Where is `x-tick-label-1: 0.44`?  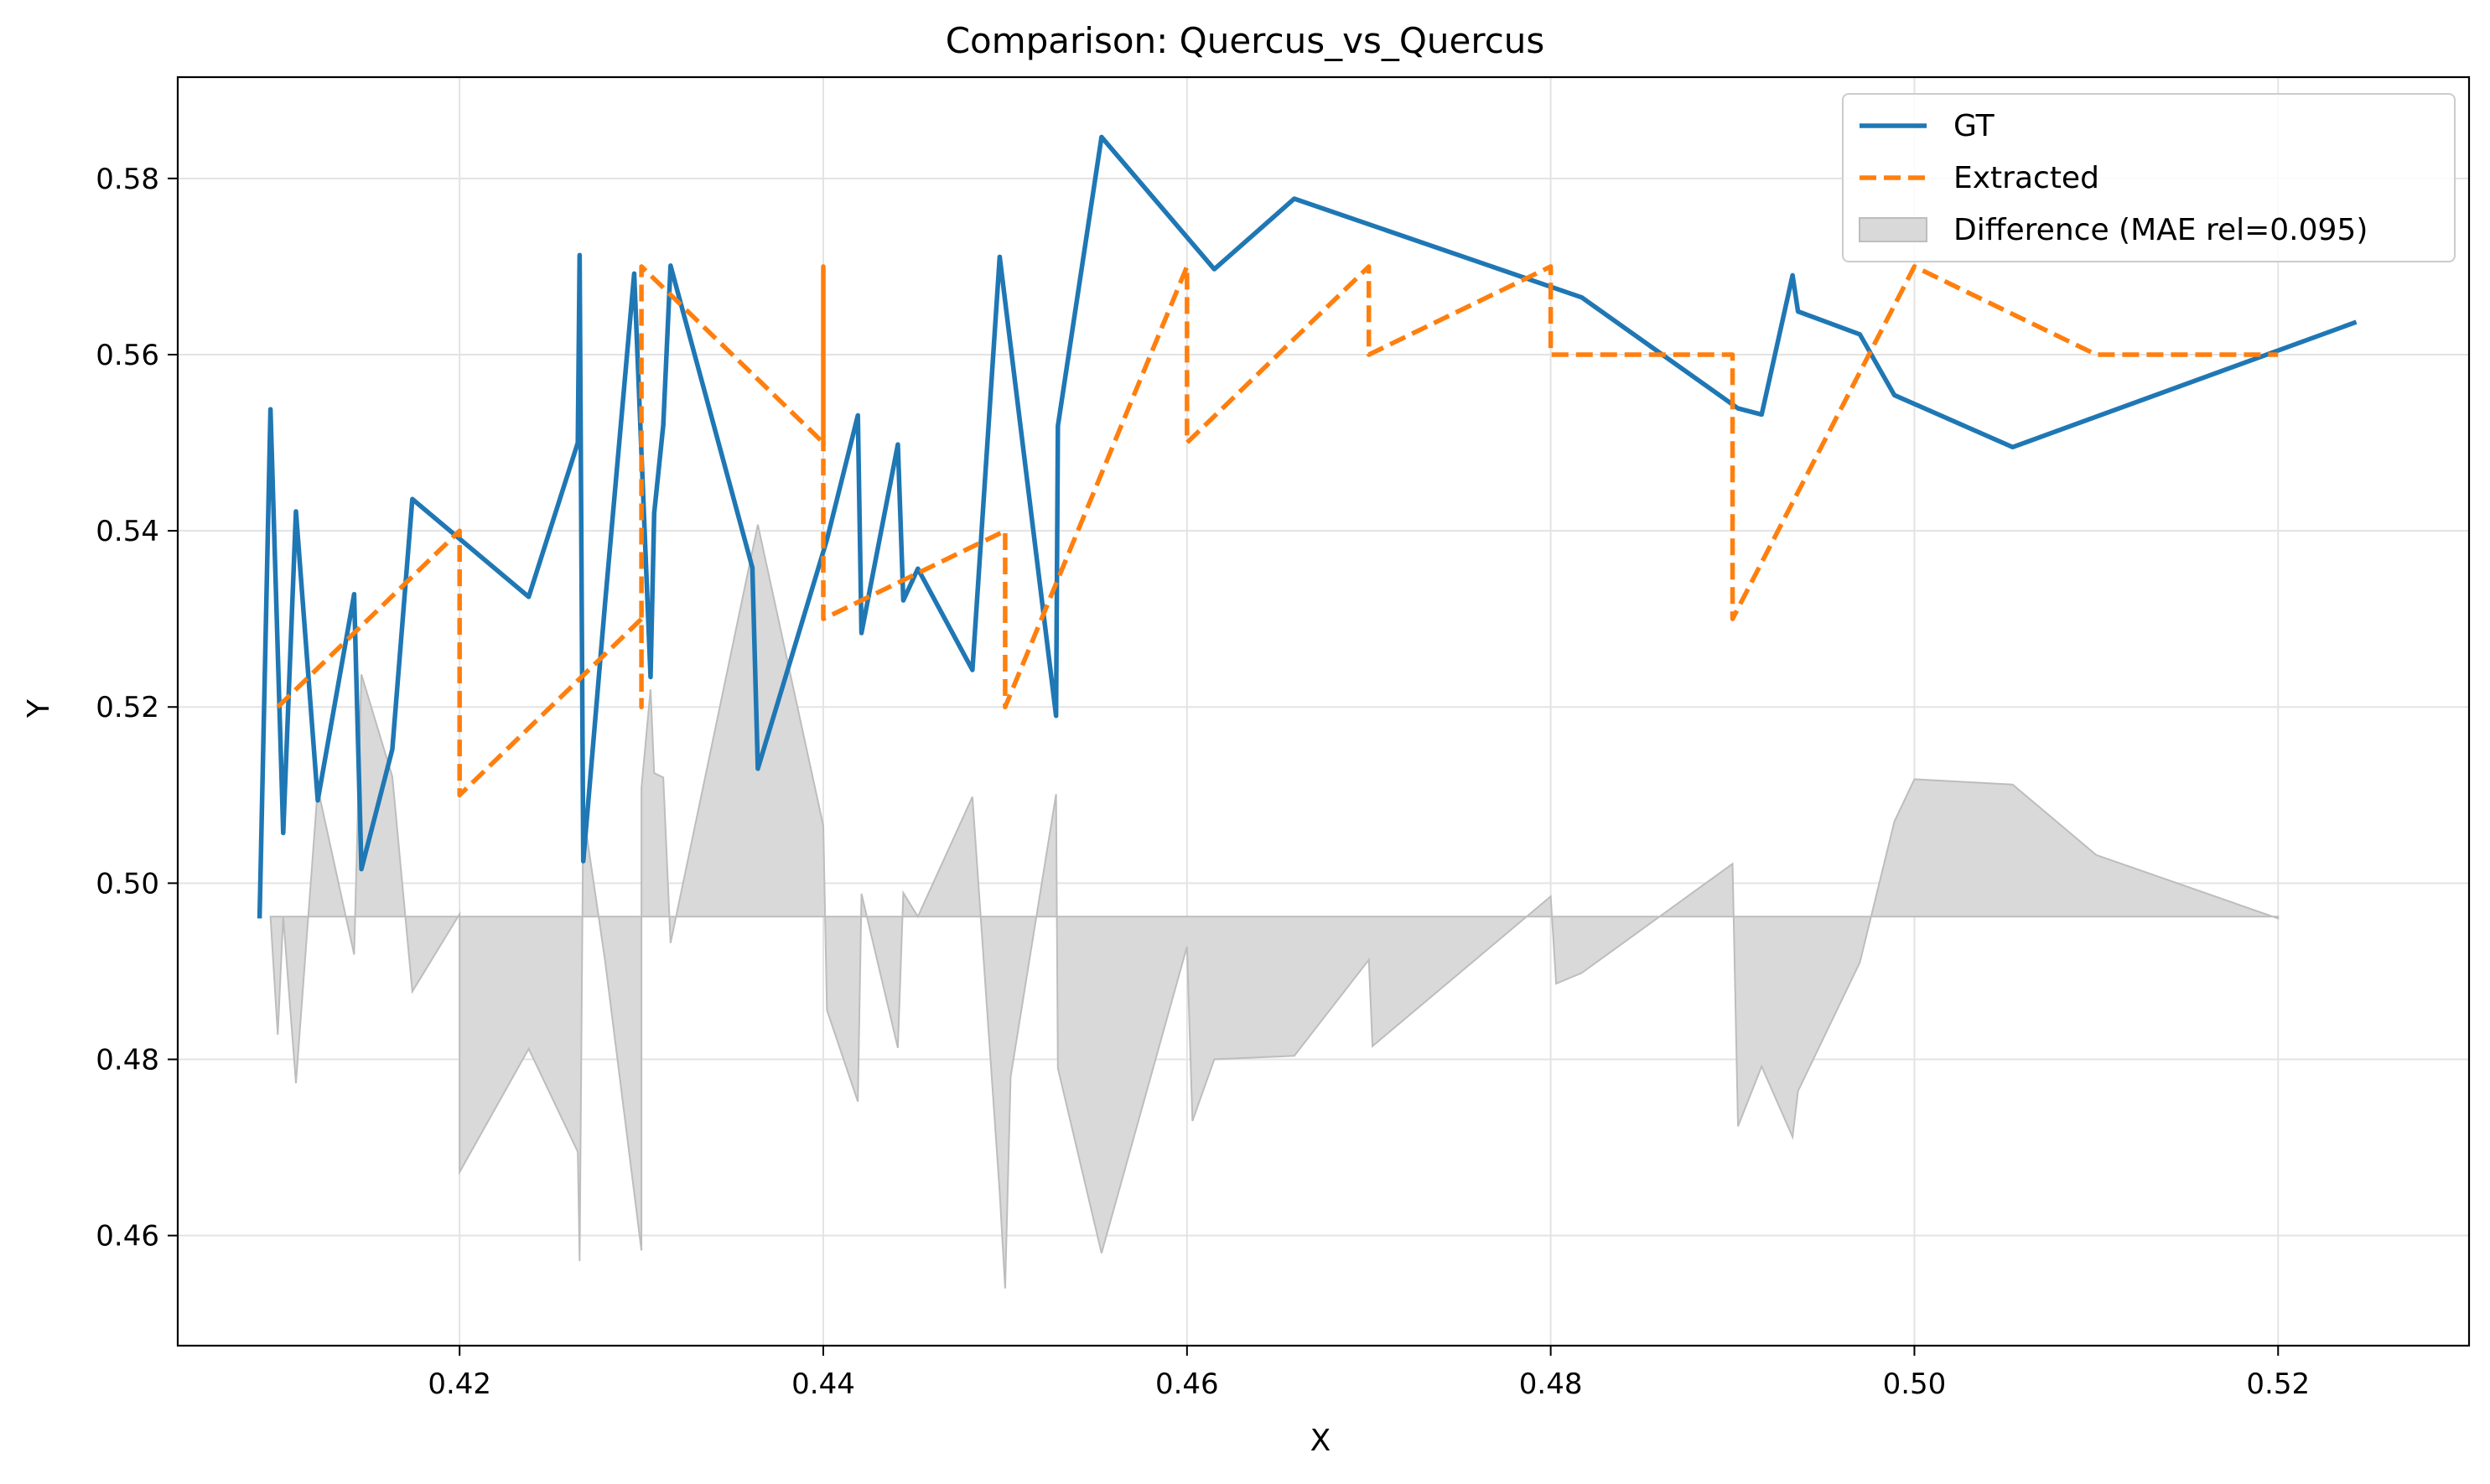
x-tick-label-1: 0.44 is located at coordinates (823, 1384).